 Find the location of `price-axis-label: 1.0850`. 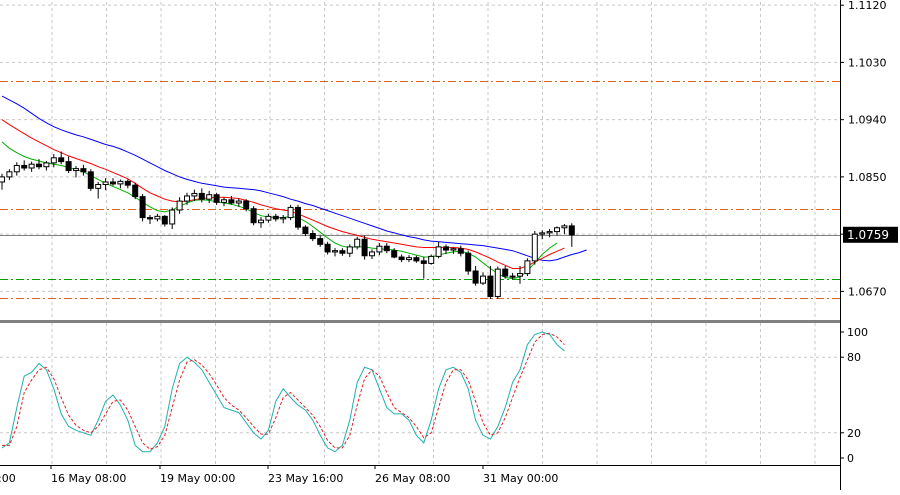

price-axis-label: 1.0850 is located at coordinates (867, 177).